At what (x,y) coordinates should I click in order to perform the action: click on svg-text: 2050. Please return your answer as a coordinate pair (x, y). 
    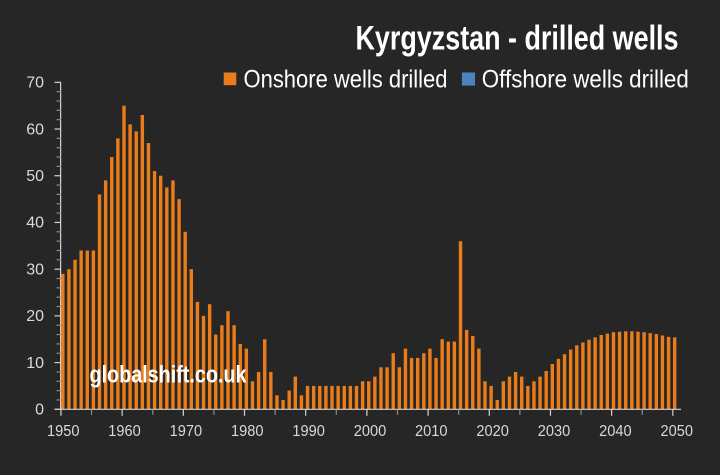
    Looking at the image, I should click on (676, 431).